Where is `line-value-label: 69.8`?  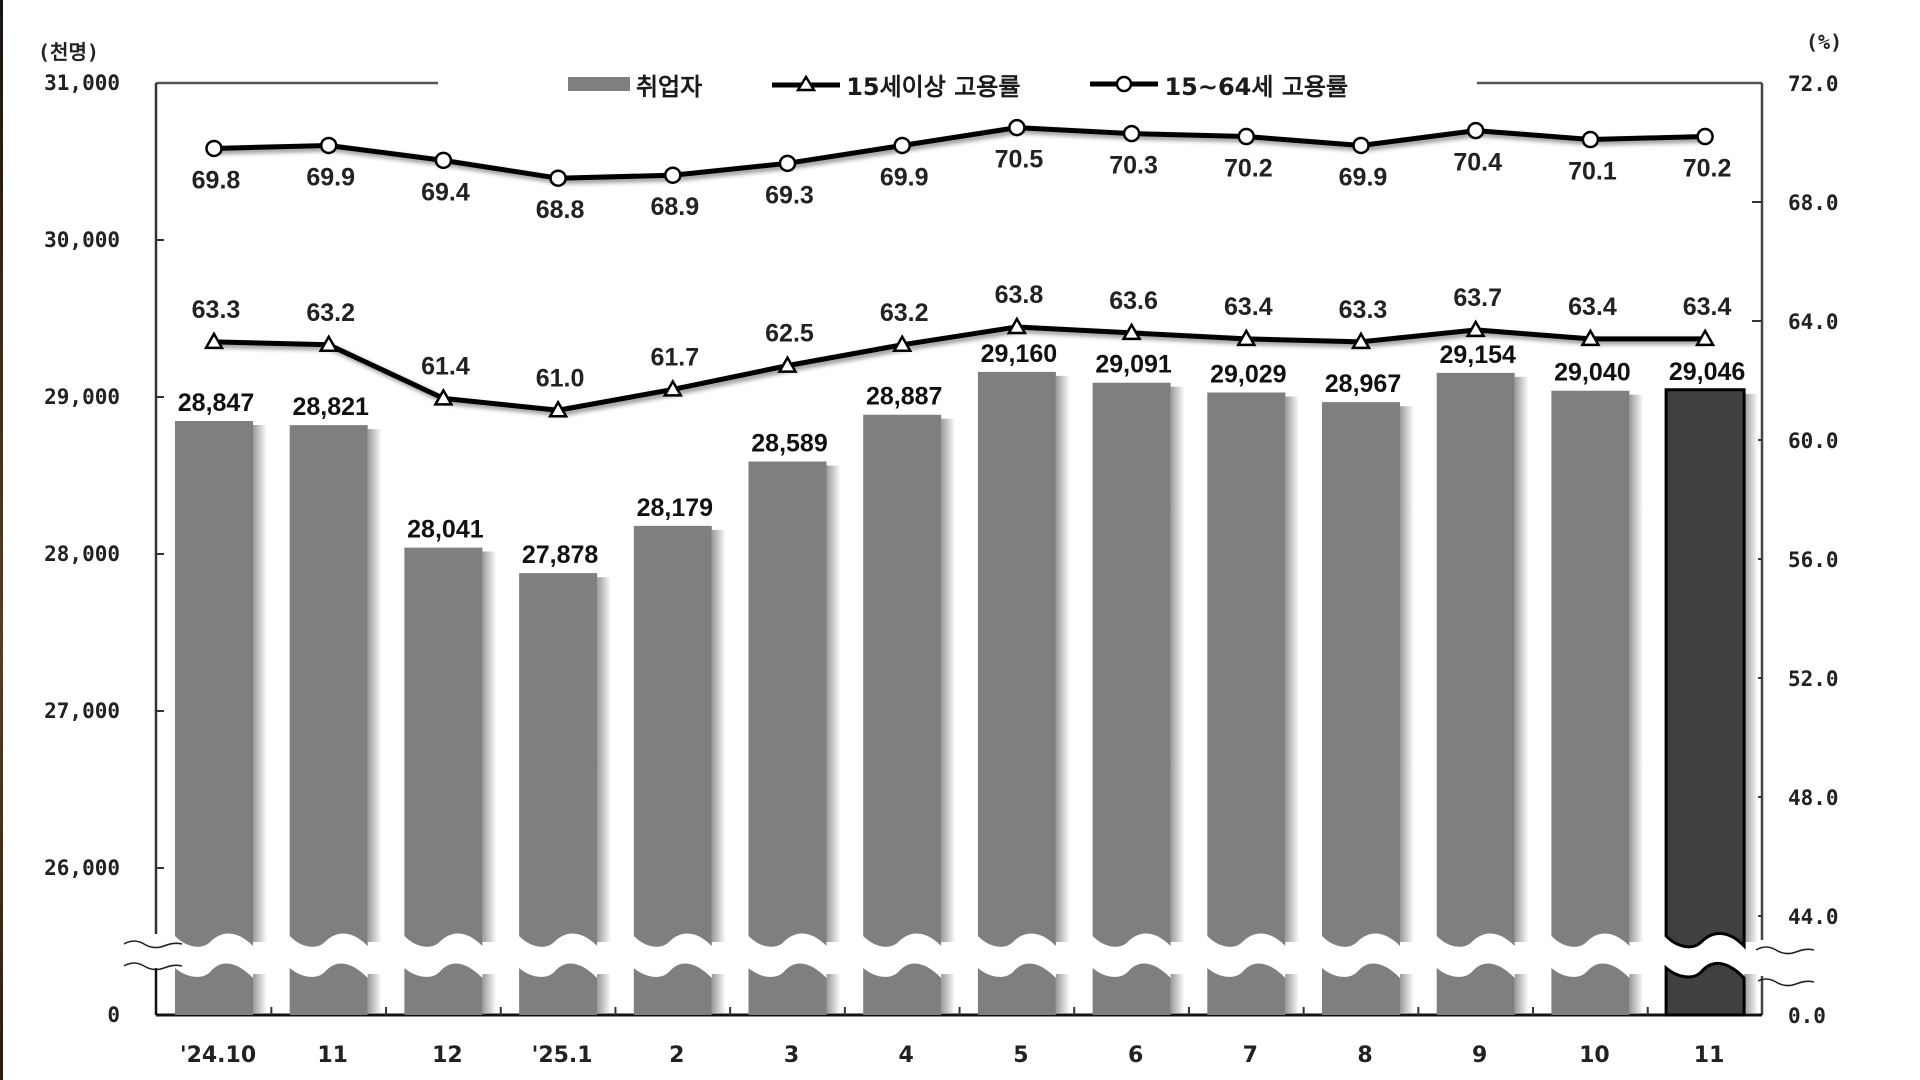 line-value-label: 69.8 is located at coordinates (216, 180).